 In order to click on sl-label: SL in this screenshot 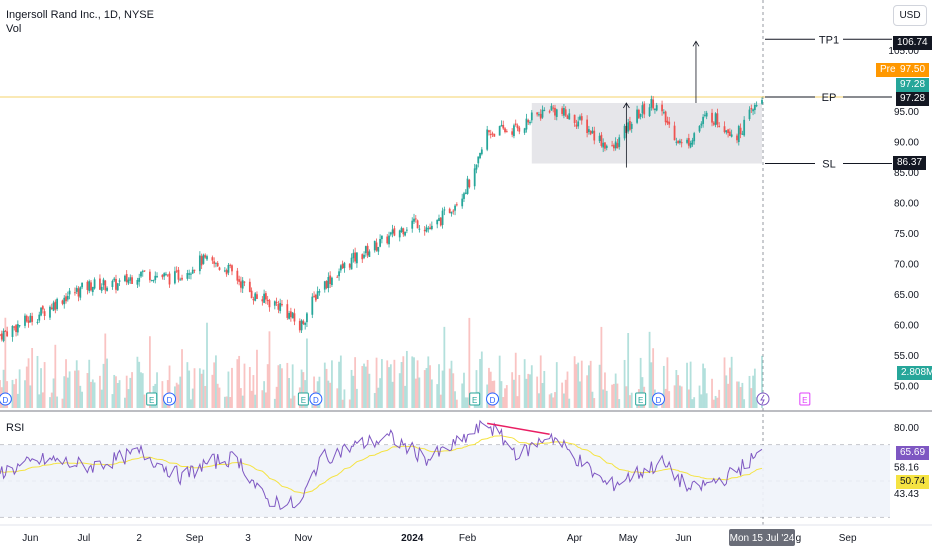, I will do `click(828, 165)`.